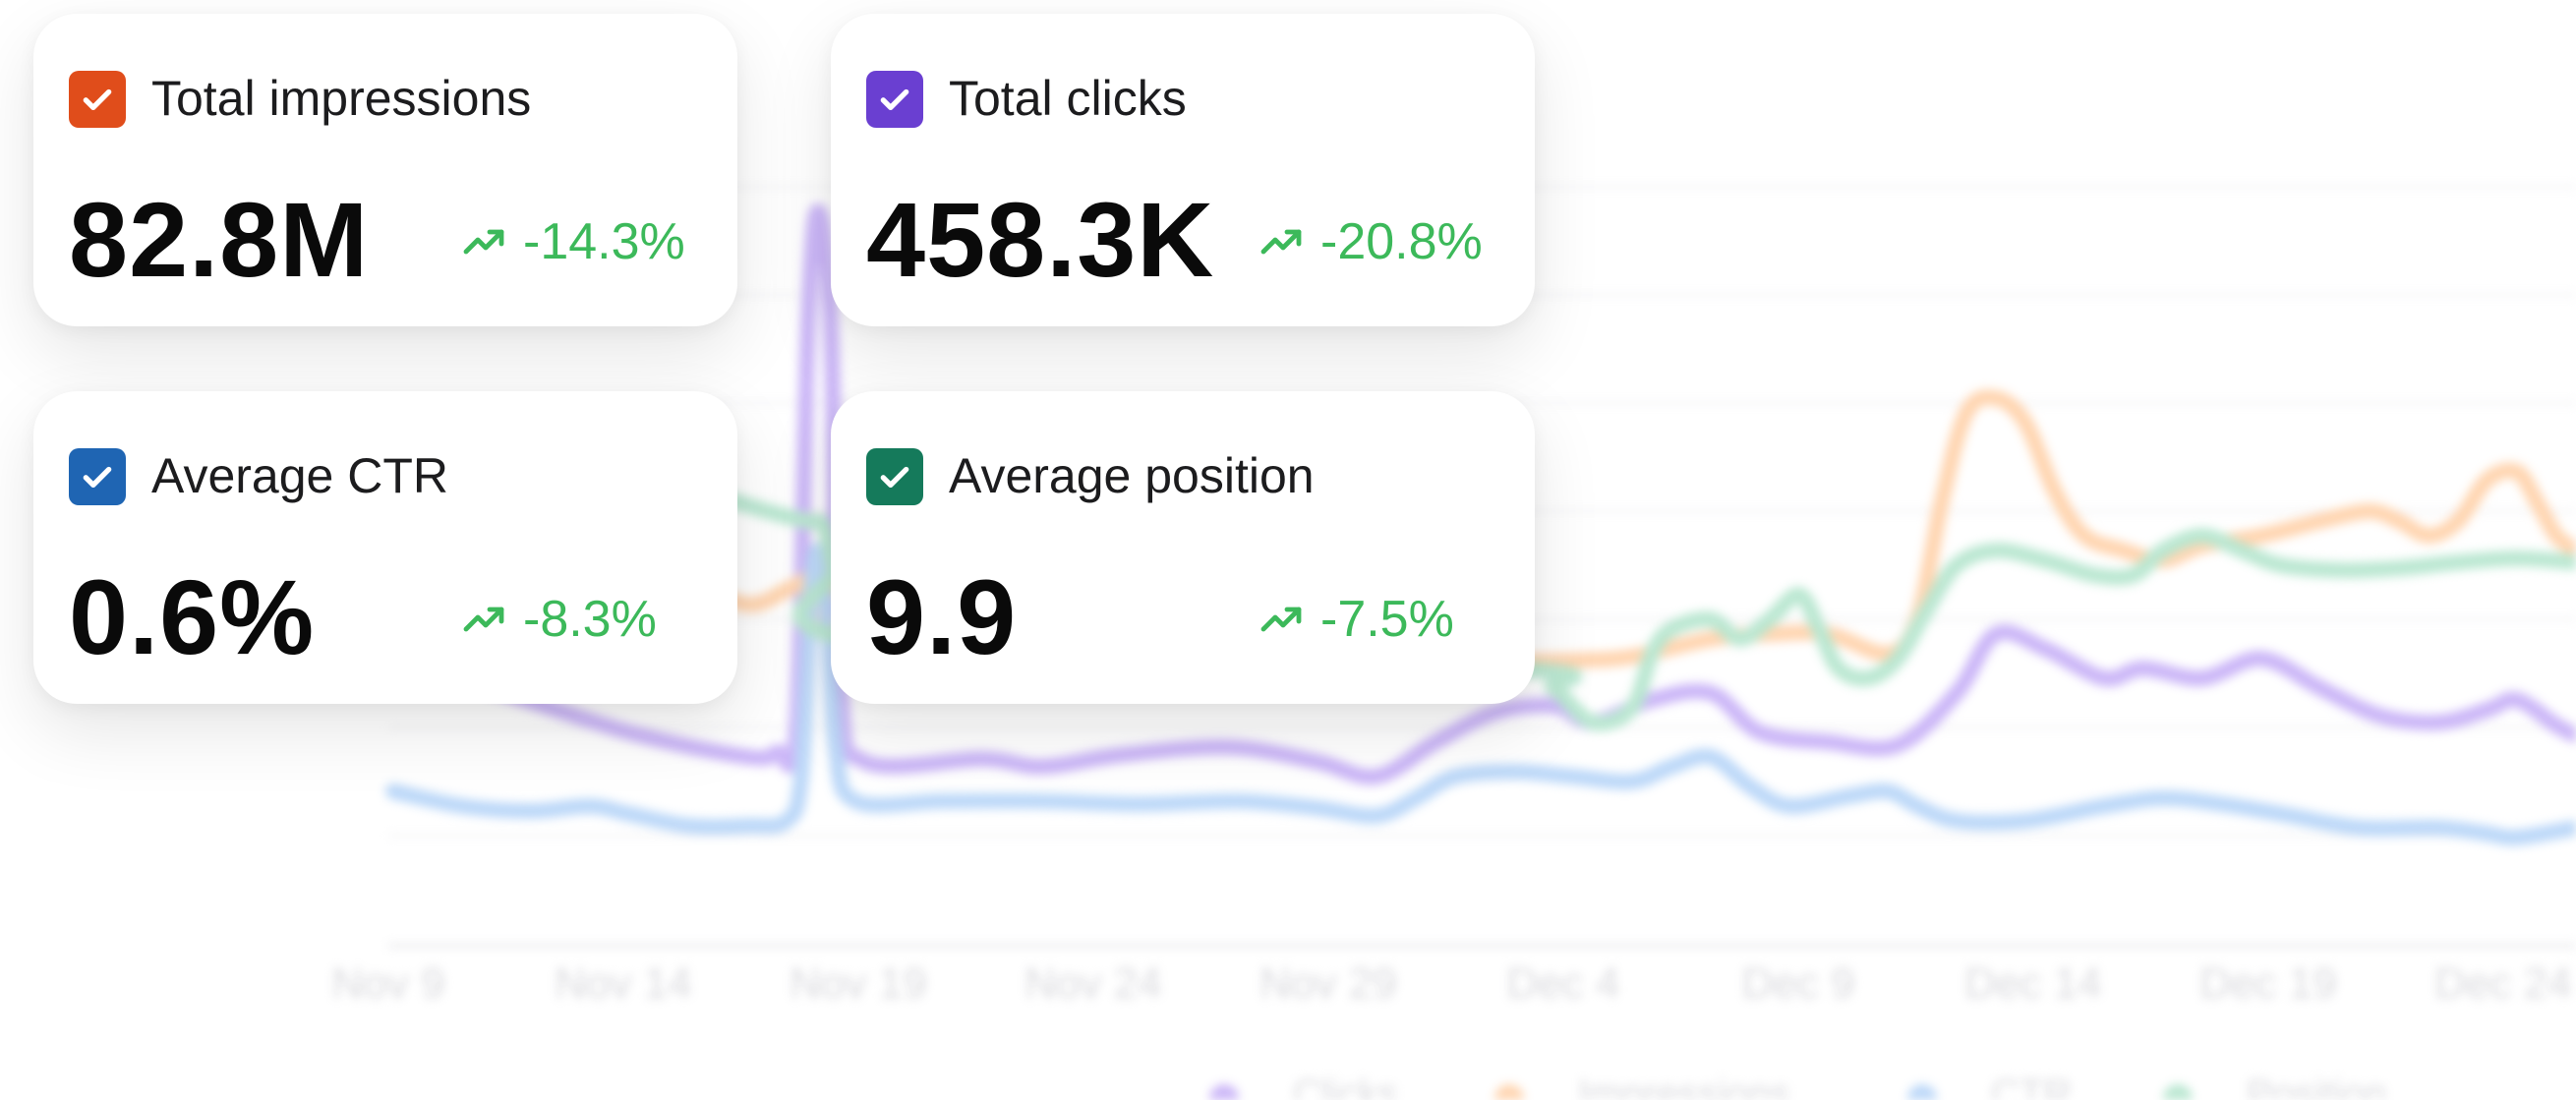 The image size is (2576, 1100). Describe the element at coordinates (2316, 1086) in the screenshot. I see `legend-label: Position` at that location.